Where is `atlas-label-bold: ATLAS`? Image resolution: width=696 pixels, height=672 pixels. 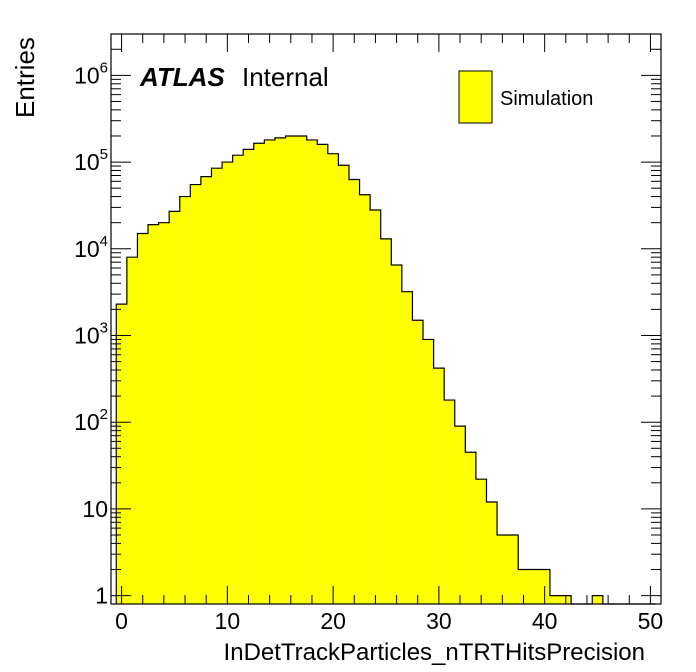 atlas-label-bold: ATLAS is located at coordinates (182, 77).